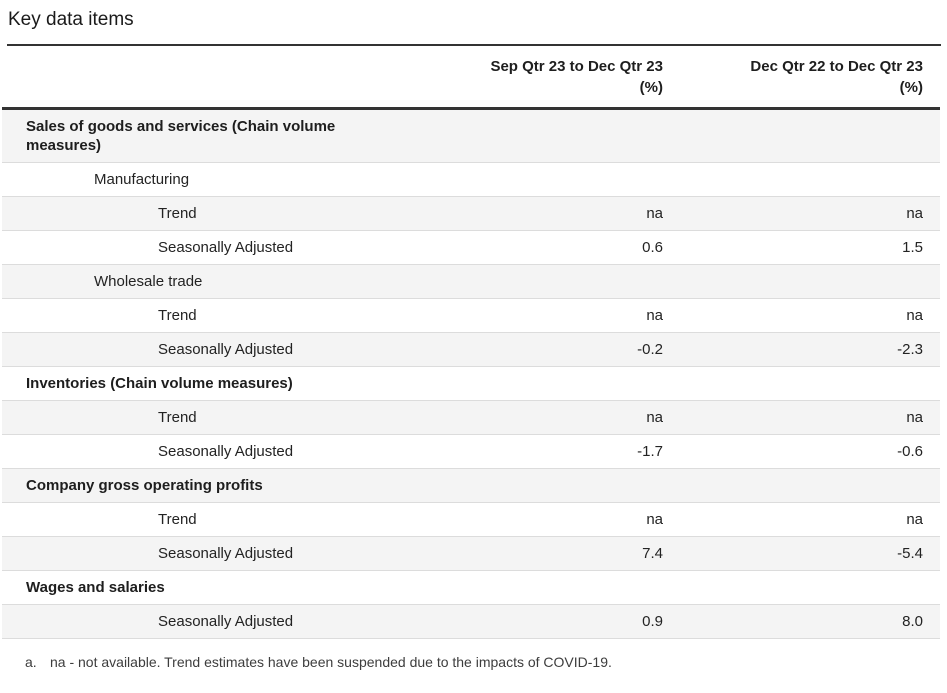 Image resolution: width=947 pixels, height=693 pixels. Describe the element at coordinates (187, 587) in the screenshot. I see `row-label: Wages and salaries` at that location.